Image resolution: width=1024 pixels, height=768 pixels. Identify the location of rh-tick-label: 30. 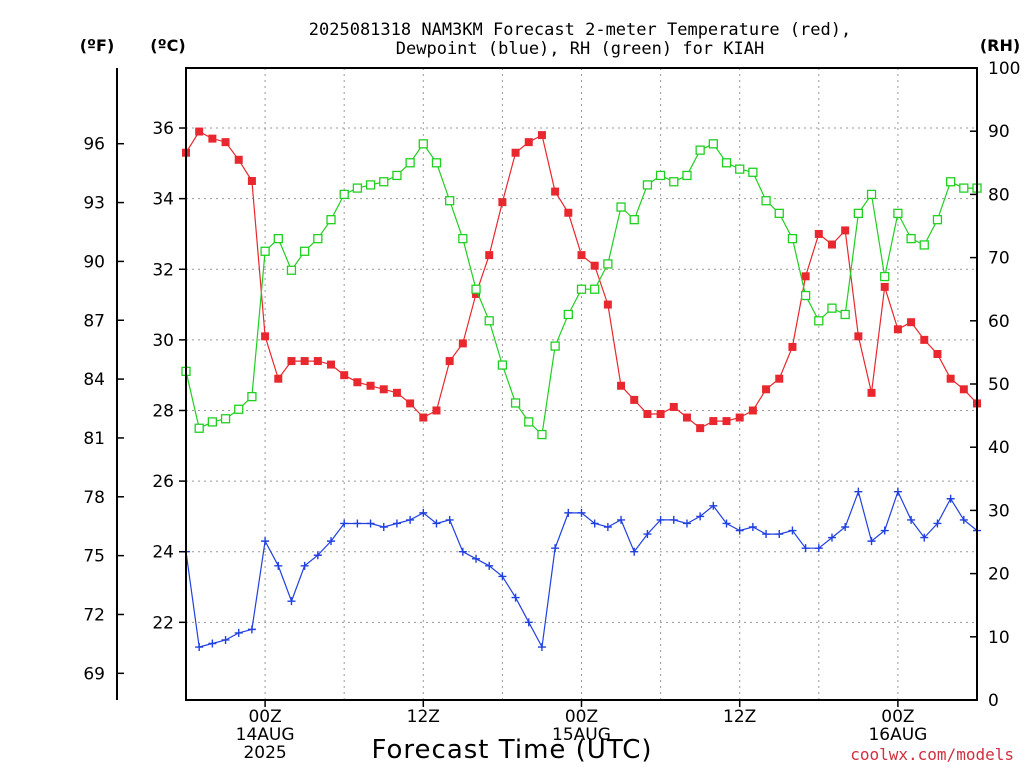
(999, 511).